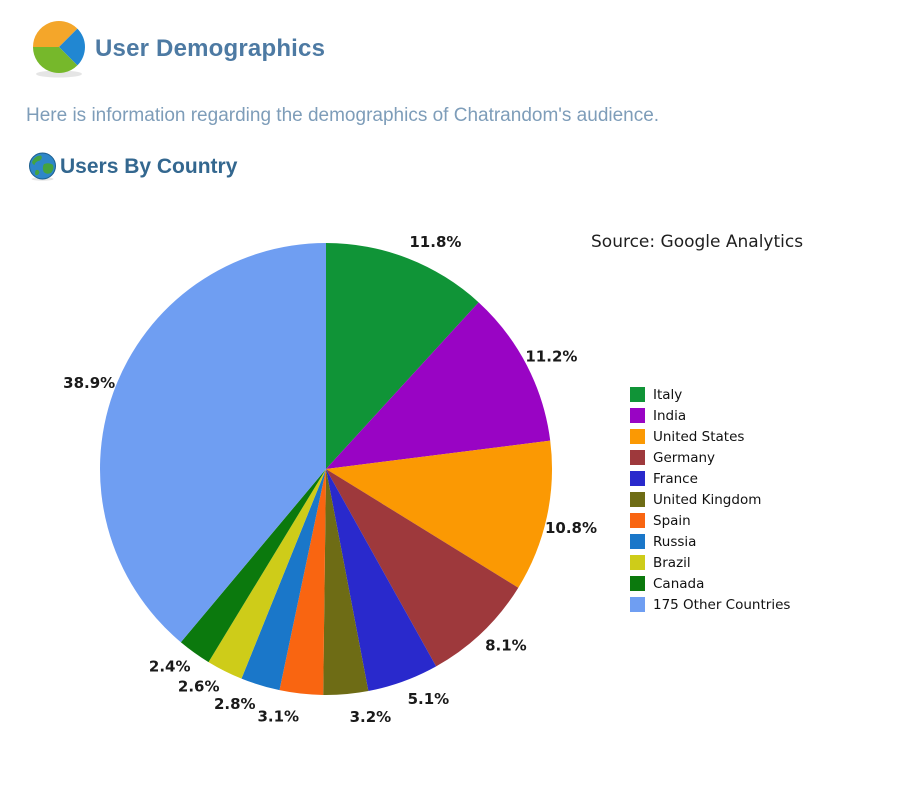  What do you see at coordinates (371, 717) in the screenshot?
I see `pie-value-label-united-kingdom: 3.2%` at bounding box center [371, 717].